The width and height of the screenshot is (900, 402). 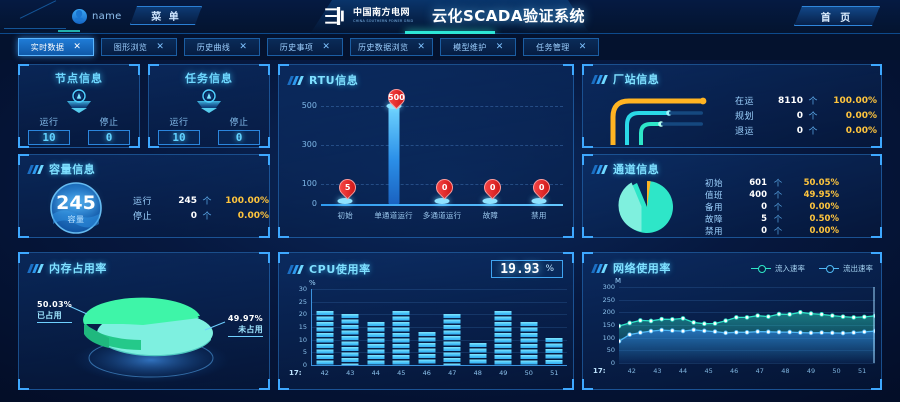 I want to click on channel-stat-p: 0.00%, so click(x=824, y=207).